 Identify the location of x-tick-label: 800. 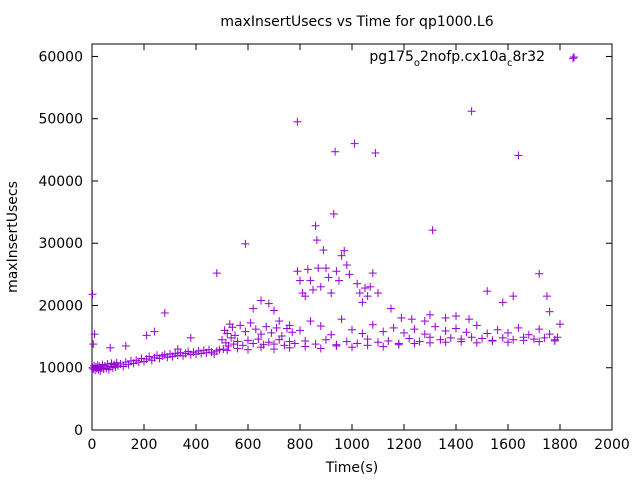
(300, 445).